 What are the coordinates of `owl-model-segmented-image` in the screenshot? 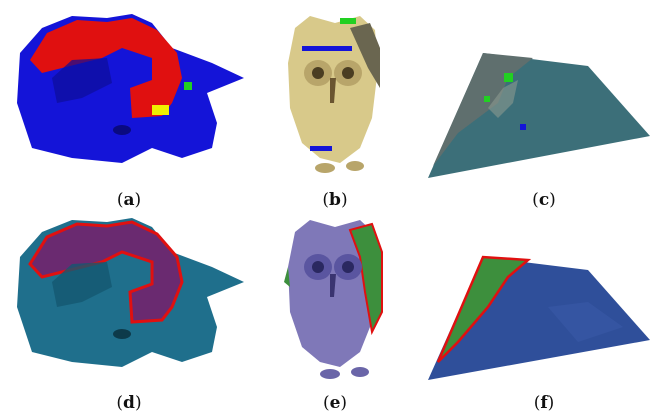 It's located at (333, 299).